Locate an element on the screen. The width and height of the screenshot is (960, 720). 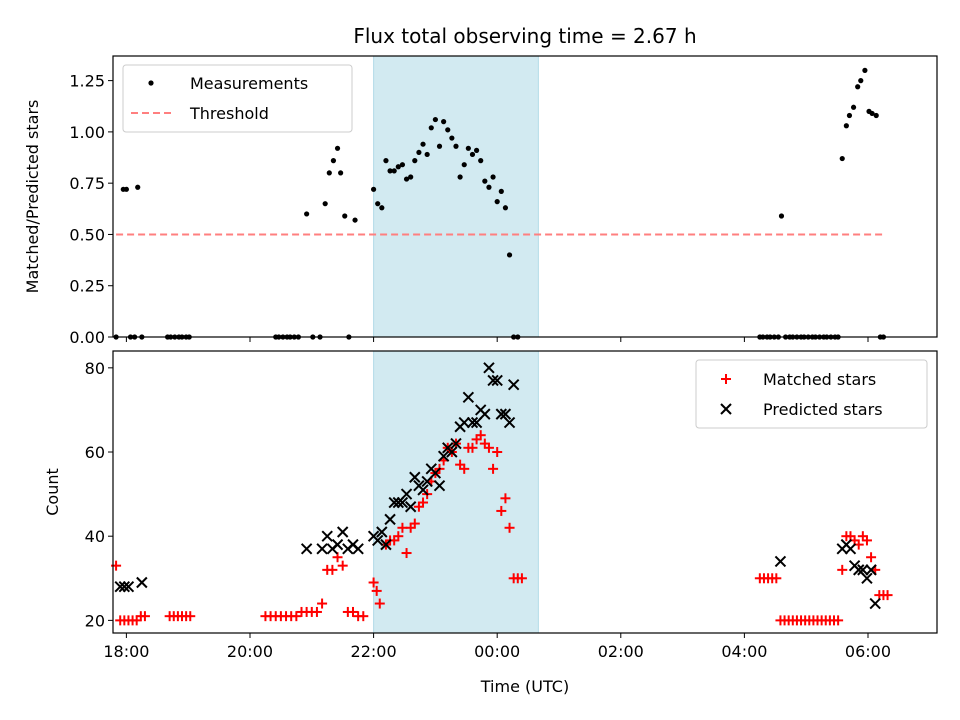
top-x-ticks is located at coordinates (497, 339).